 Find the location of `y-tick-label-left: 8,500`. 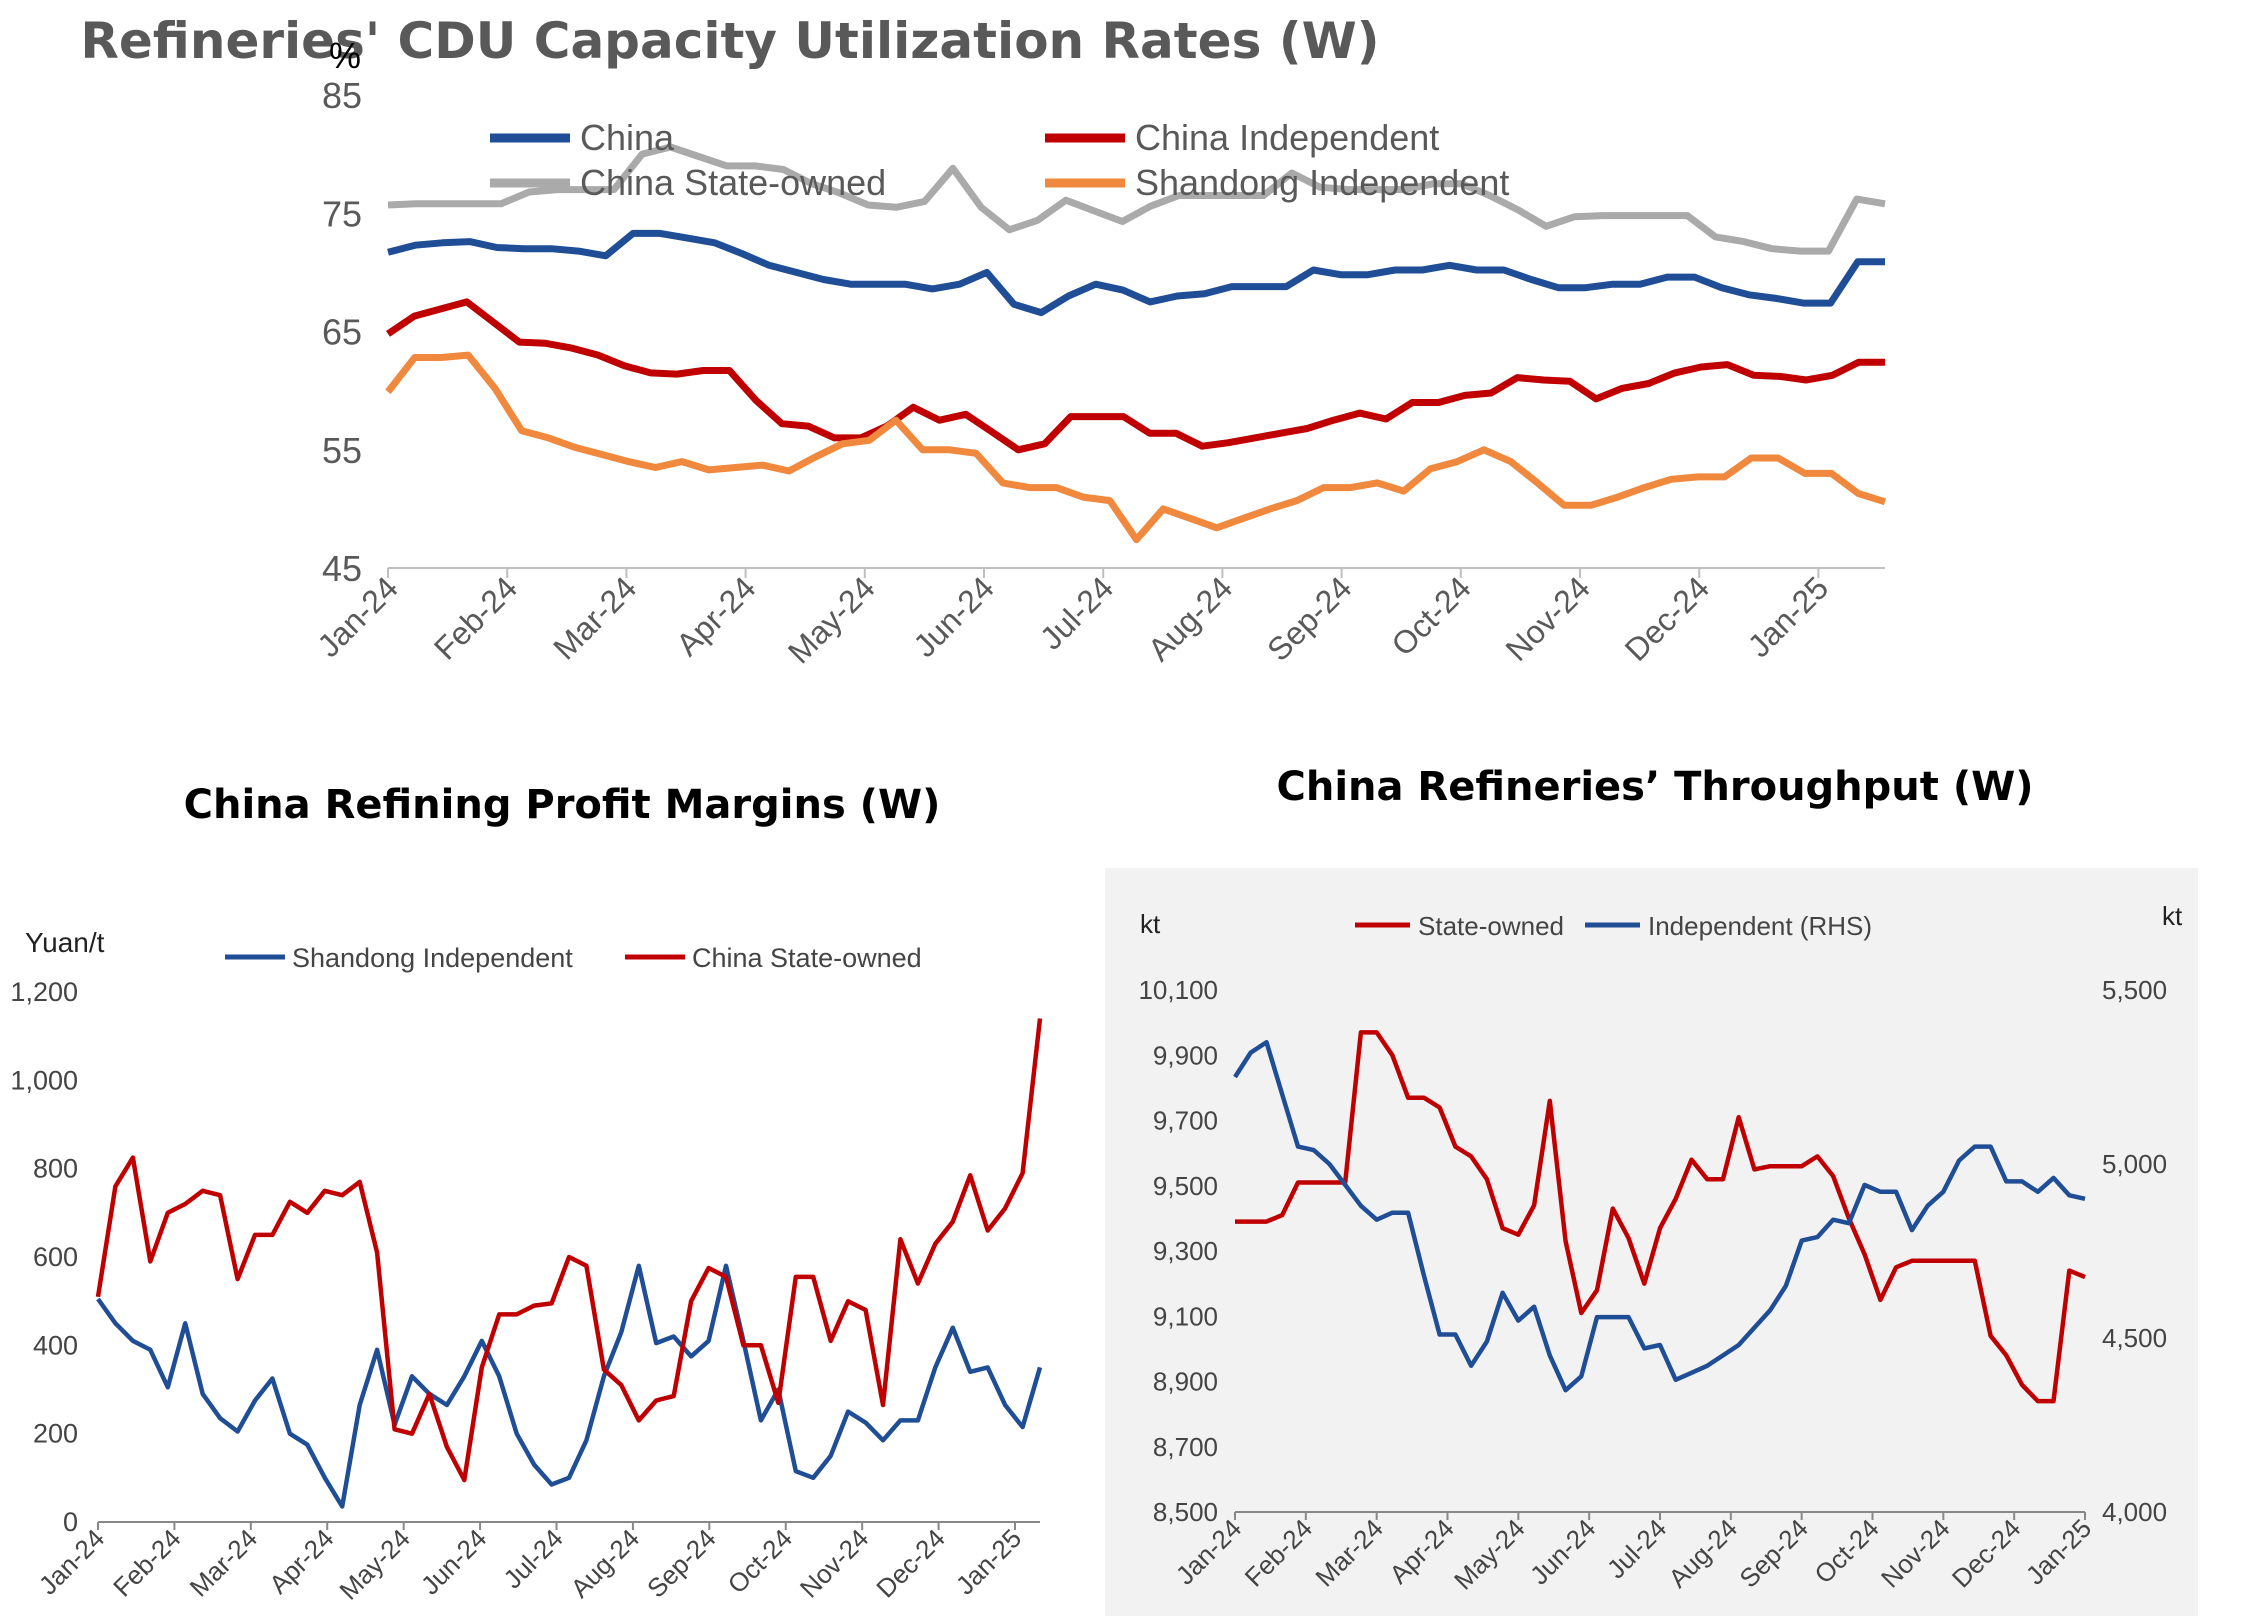

y-tick-label-left: 8,500 is located at coordinates (1185, 1512).